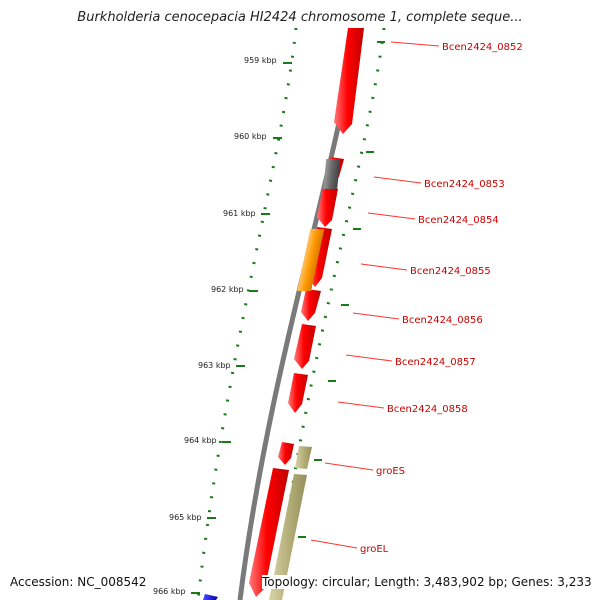 The height and width of the screenshot is (600, 600). What do you see at coordinates (250, 136) in the screenshot?
I see `tick-label: 960 kbp` at bounding box center [250, 136].